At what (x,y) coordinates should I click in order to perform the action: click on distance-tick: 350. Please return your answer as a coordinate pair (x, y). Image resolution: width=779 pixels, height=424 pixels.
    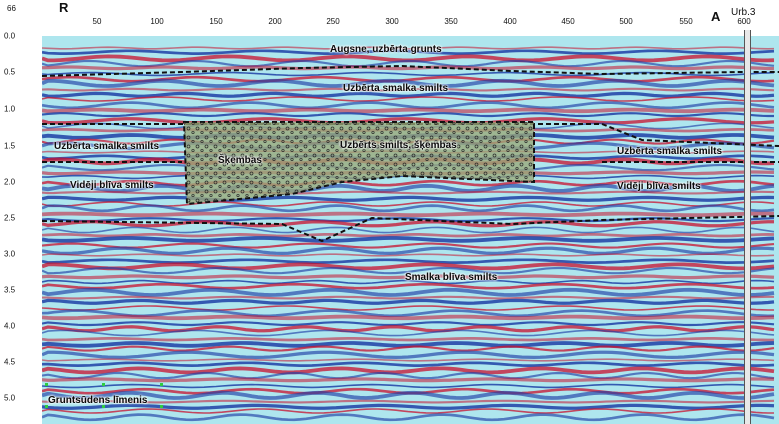
    Looking at the image, I should click on (451, 21).